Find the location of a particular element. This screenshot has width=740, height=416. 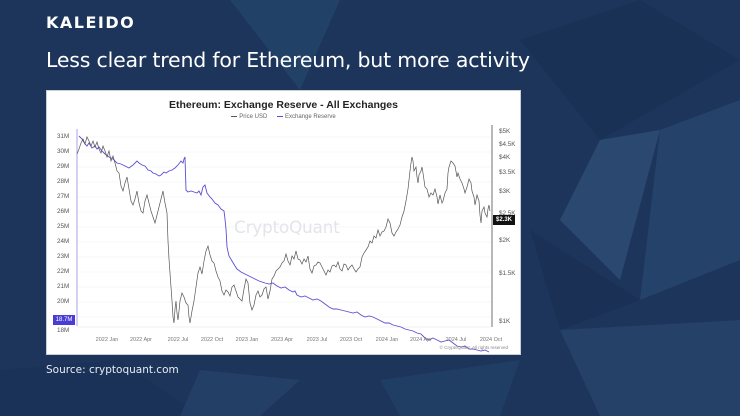

chart-legend: Price USD Exchange Reserve is located at coordinates (283, 117).